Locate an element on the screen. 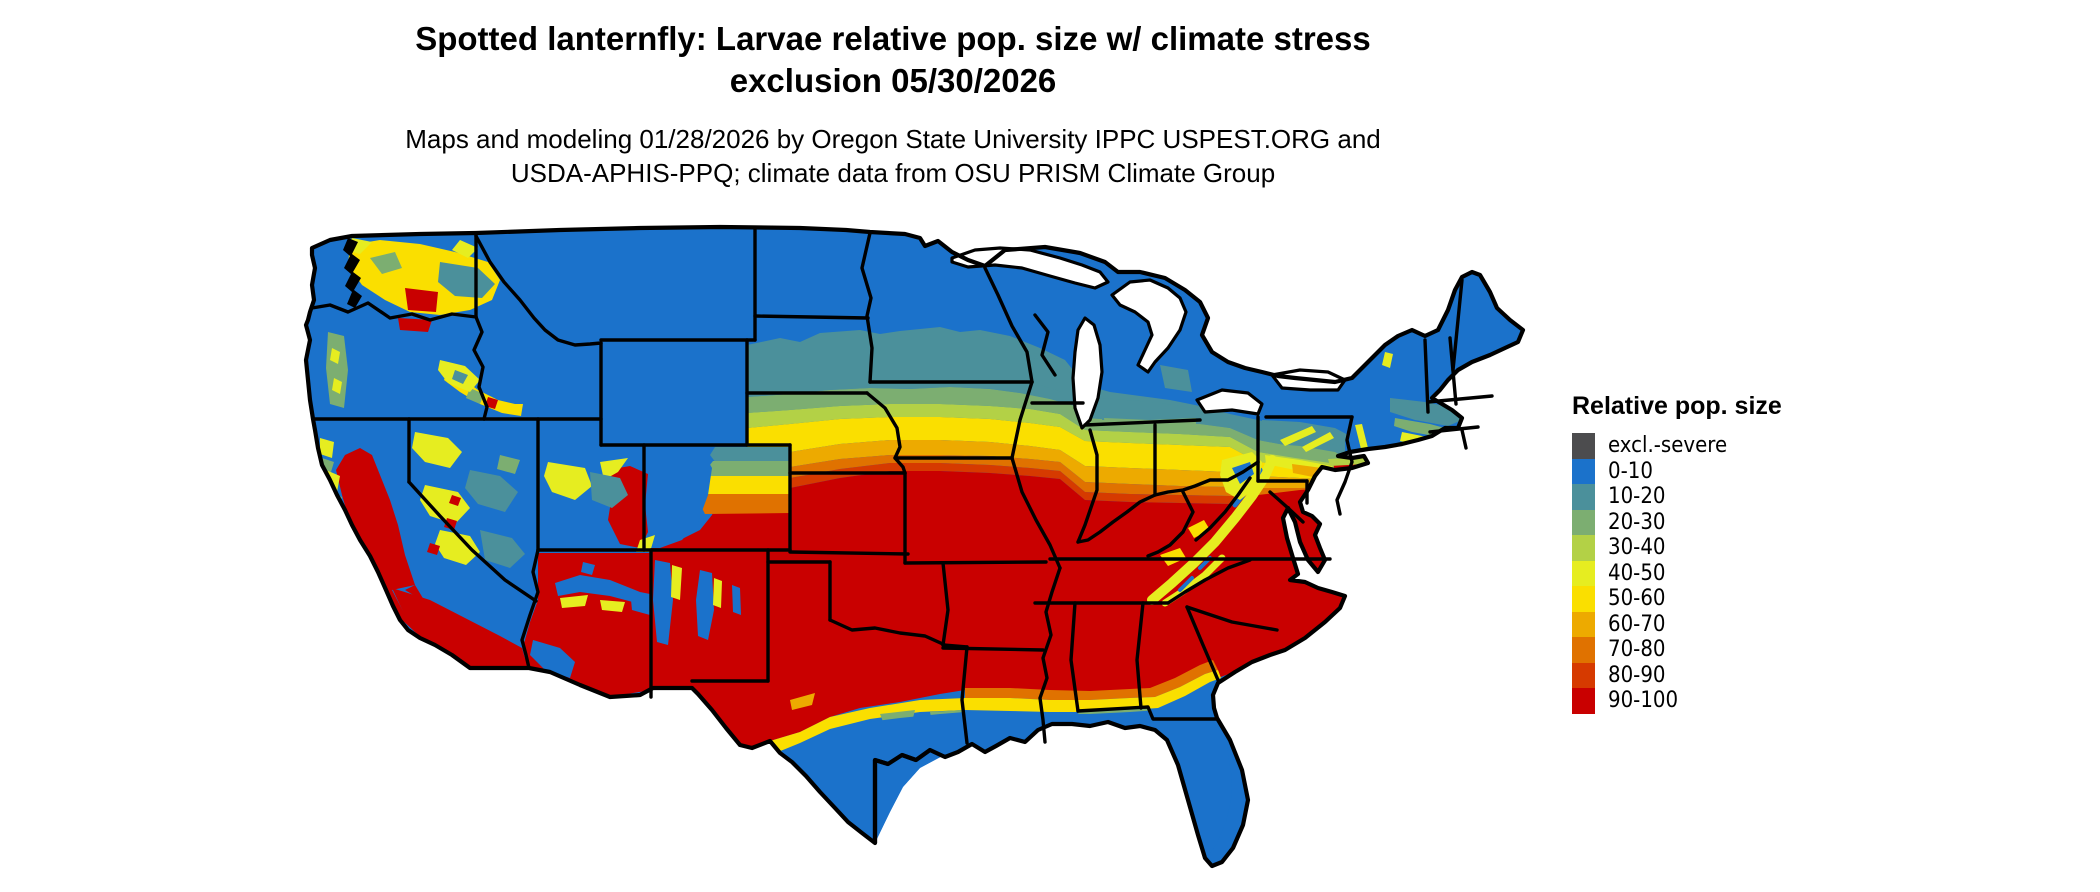  legend-item: 80-90 is located at coordinates (1722, 675).